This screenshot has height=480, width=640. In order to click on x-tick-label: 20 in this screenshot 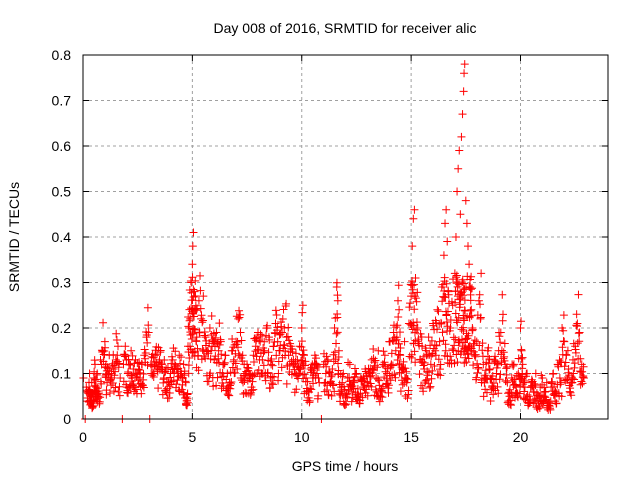, I will do `click(521, 437)`.